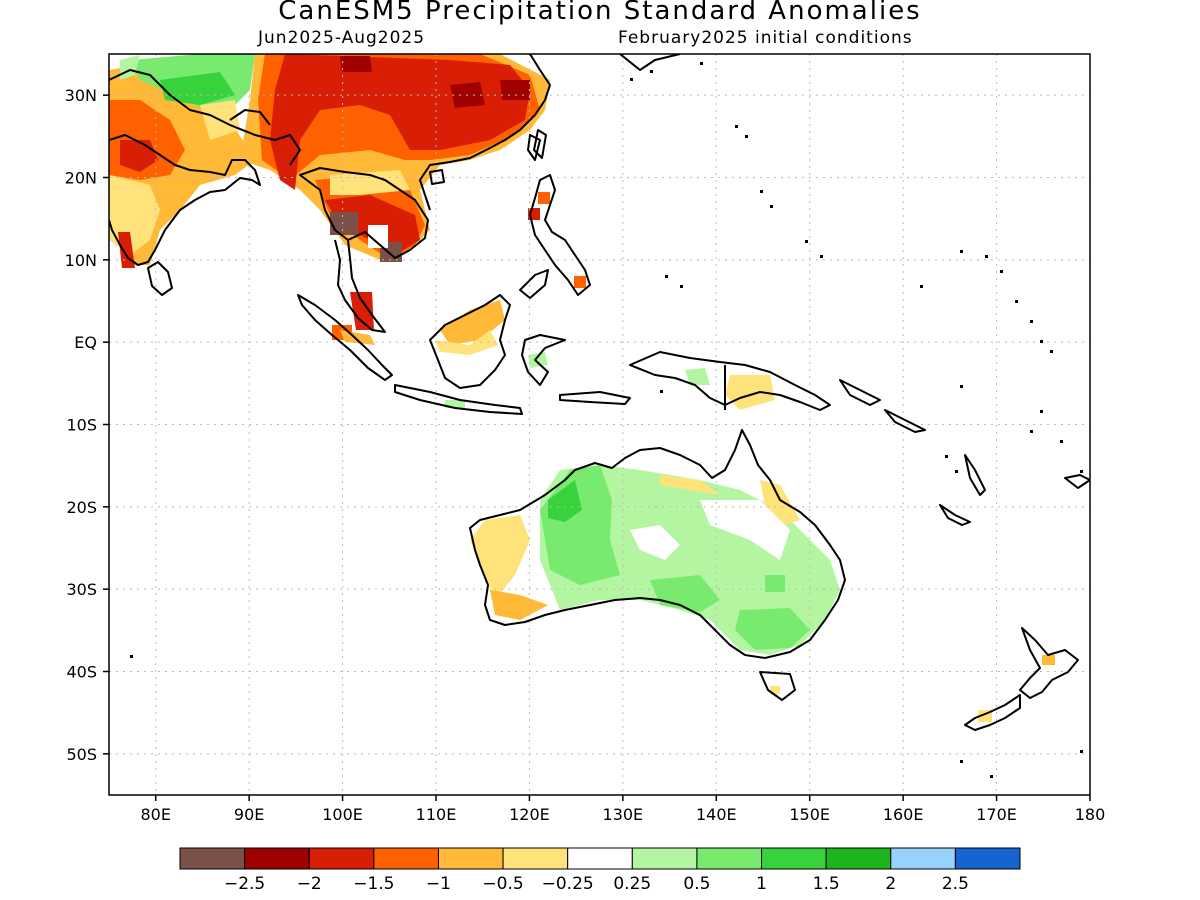 This screenshot has height=900, width=1200. Describe the element at coordinates (538, 360) in the screenshot. I see `sulawesi-wet` at that location.